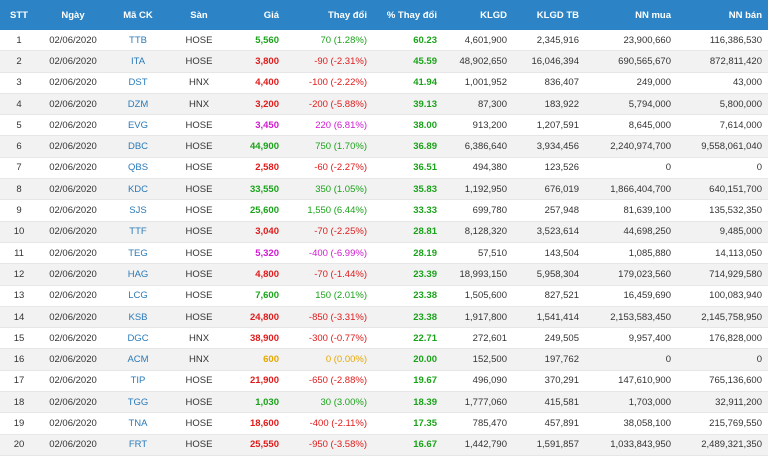  What do you see at coordinates (722, 274) in the screenshot?
I see `cell-foreign-sell: 714,929,580` at bounding box center [722, 274].